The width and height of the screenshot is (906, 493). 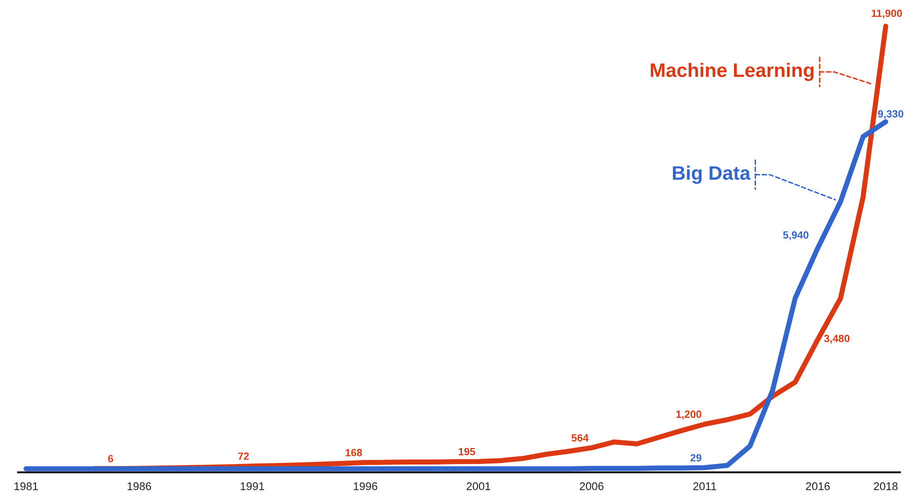 I want to click on x-tick-label: 2018, so click(x=886, y=486).